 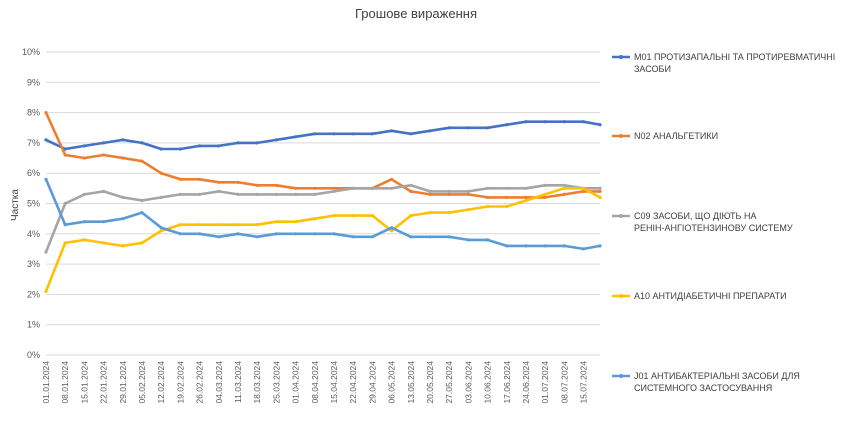 What do you see at coordinates (200, 382) in the screenshot?
I see `x-tick-label: 26.02.2024` at bounding box center [200, 382].